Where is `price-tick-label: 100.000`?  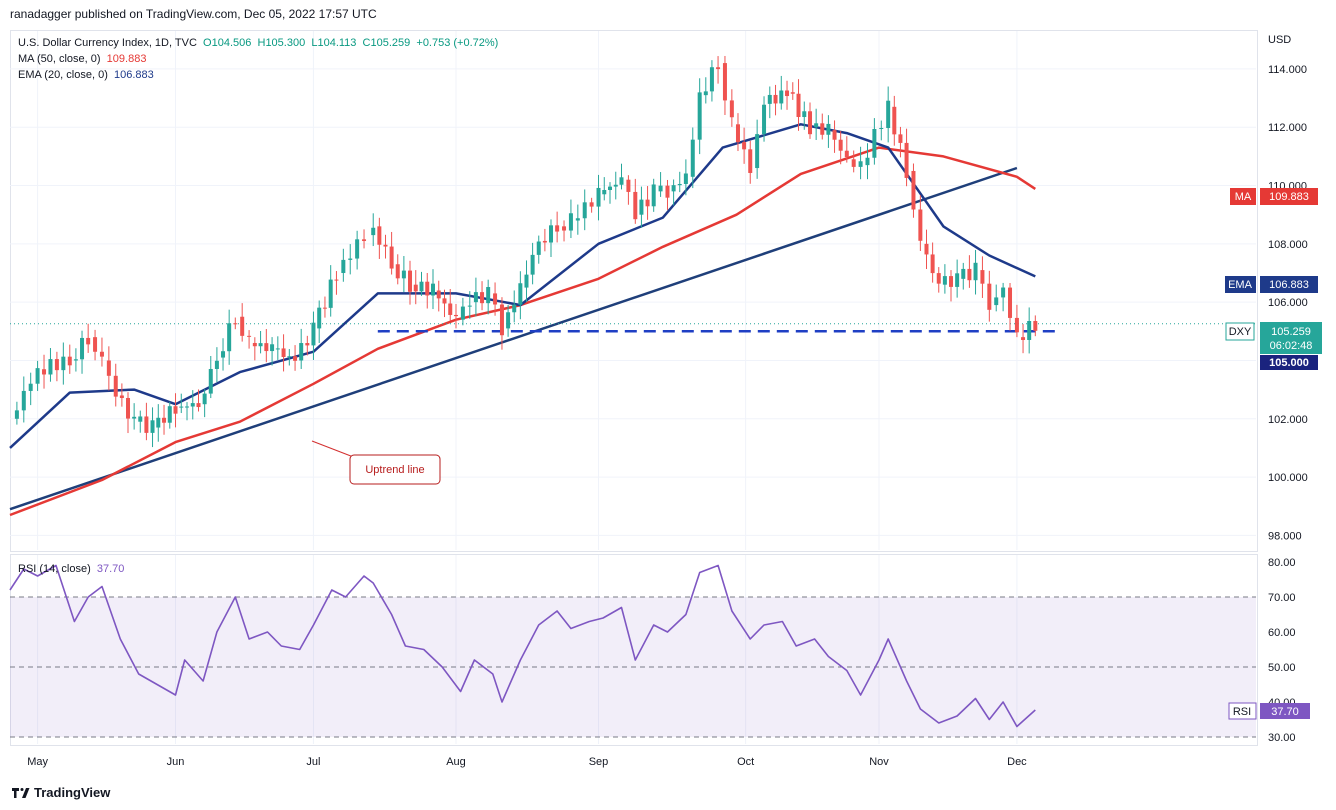 price-tick-label: 100.000 is located at coordinates (1288, 478).